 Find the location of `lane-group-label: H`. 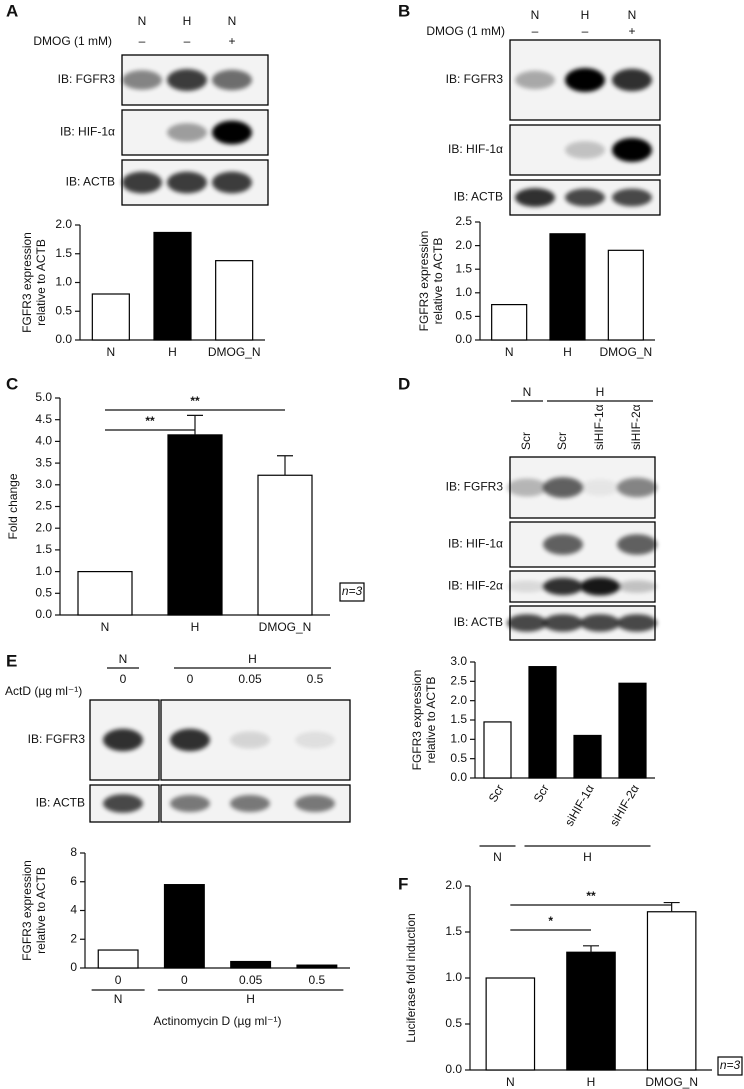

lane-group-label: H is located at coordinates (585, 15).